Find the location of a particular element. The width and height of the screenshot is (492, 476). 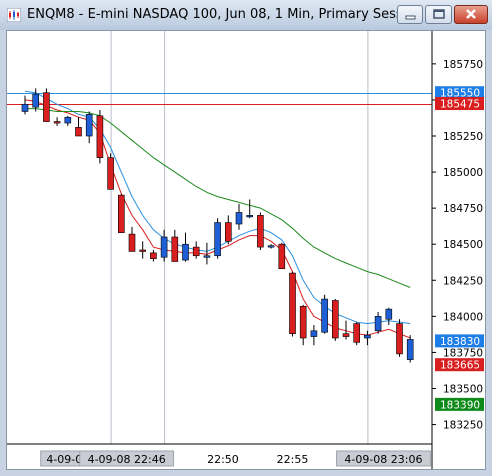

time-axis-label: 22:55 is located at coordinates (293, 459).